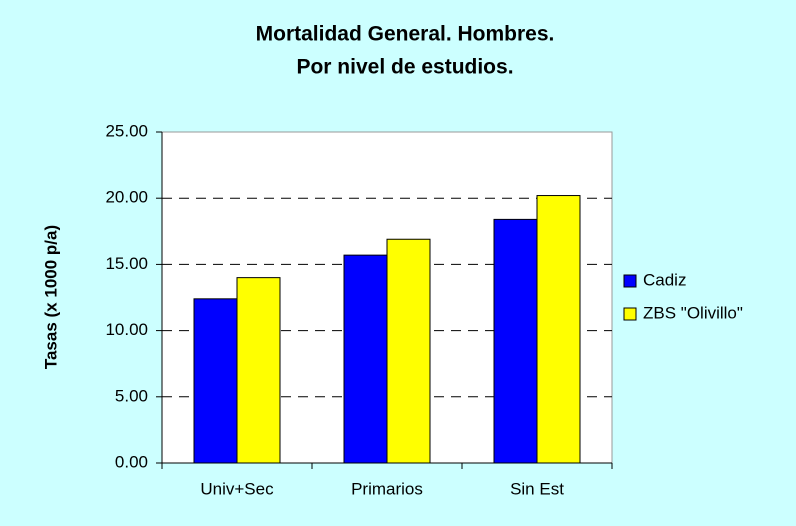 This screenshot has height=526, width=796. Describe the element at coordinates (693, 312) in the screenshot. I see `legend-label: ZBS "Olivillo"` at that location.